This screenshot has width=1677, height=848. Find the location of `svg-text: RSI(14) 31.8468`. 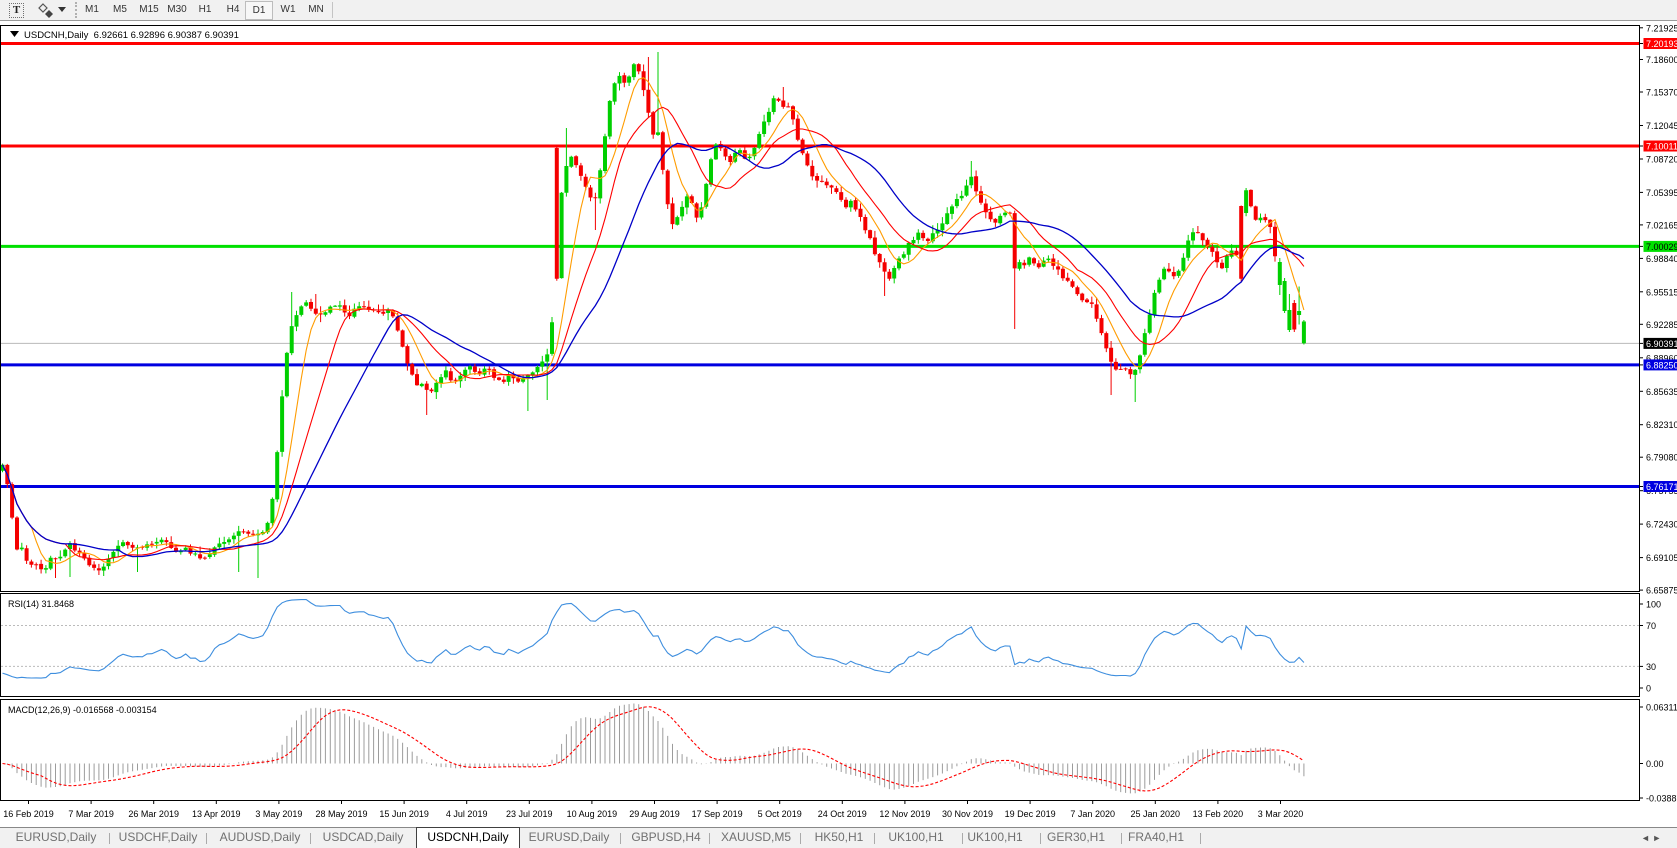

svg-text: RSI(14) 31.8468 is located at coordinates (41, 604).